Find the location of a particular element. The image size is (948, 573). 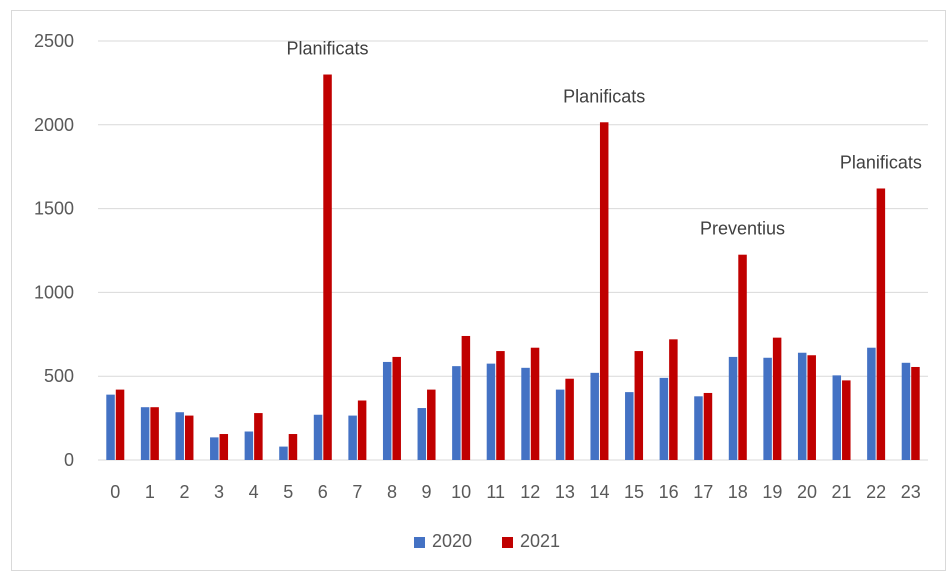

x-tick-label: 6 is located at coordinates (323, 492).